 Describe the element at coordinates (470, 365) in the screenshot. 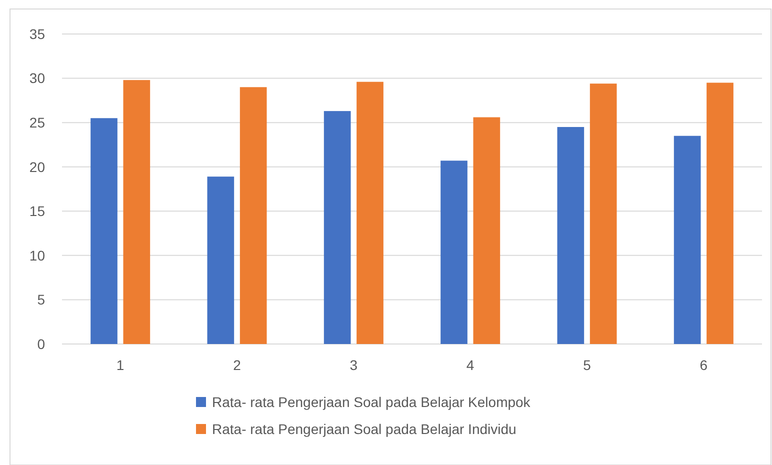

I see `x-tick-label: 4` at that location.